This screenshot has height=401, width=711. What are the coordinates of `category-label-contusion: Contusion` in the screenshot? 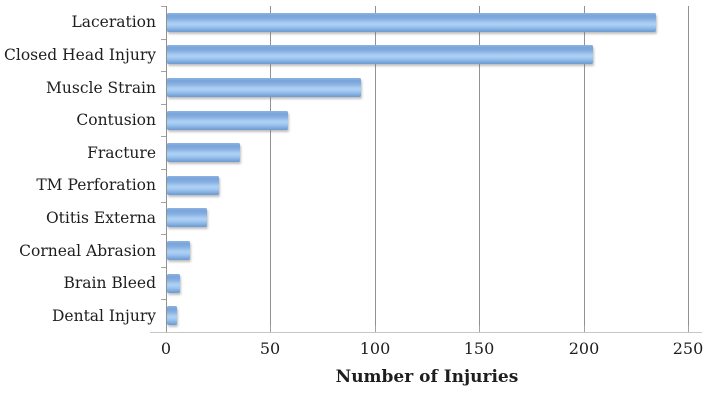 It's located at (116, 120).